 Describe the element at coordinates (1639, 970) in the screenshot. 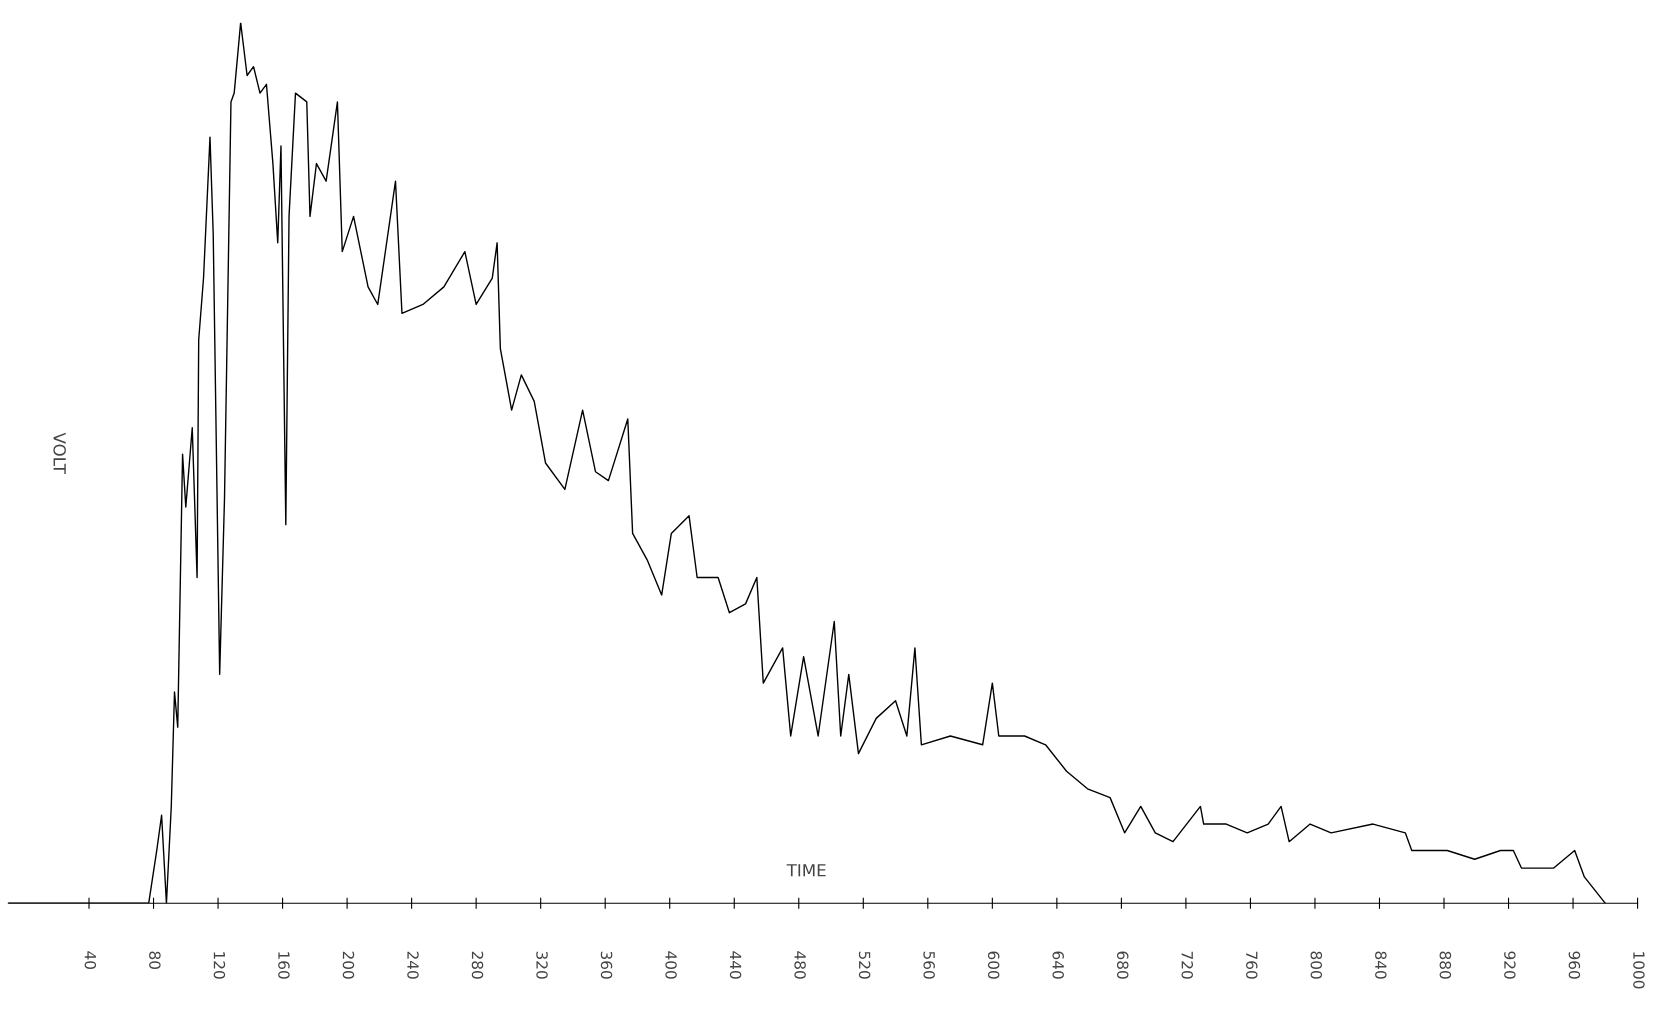

I see `x-tick-label: 1000` at that location.